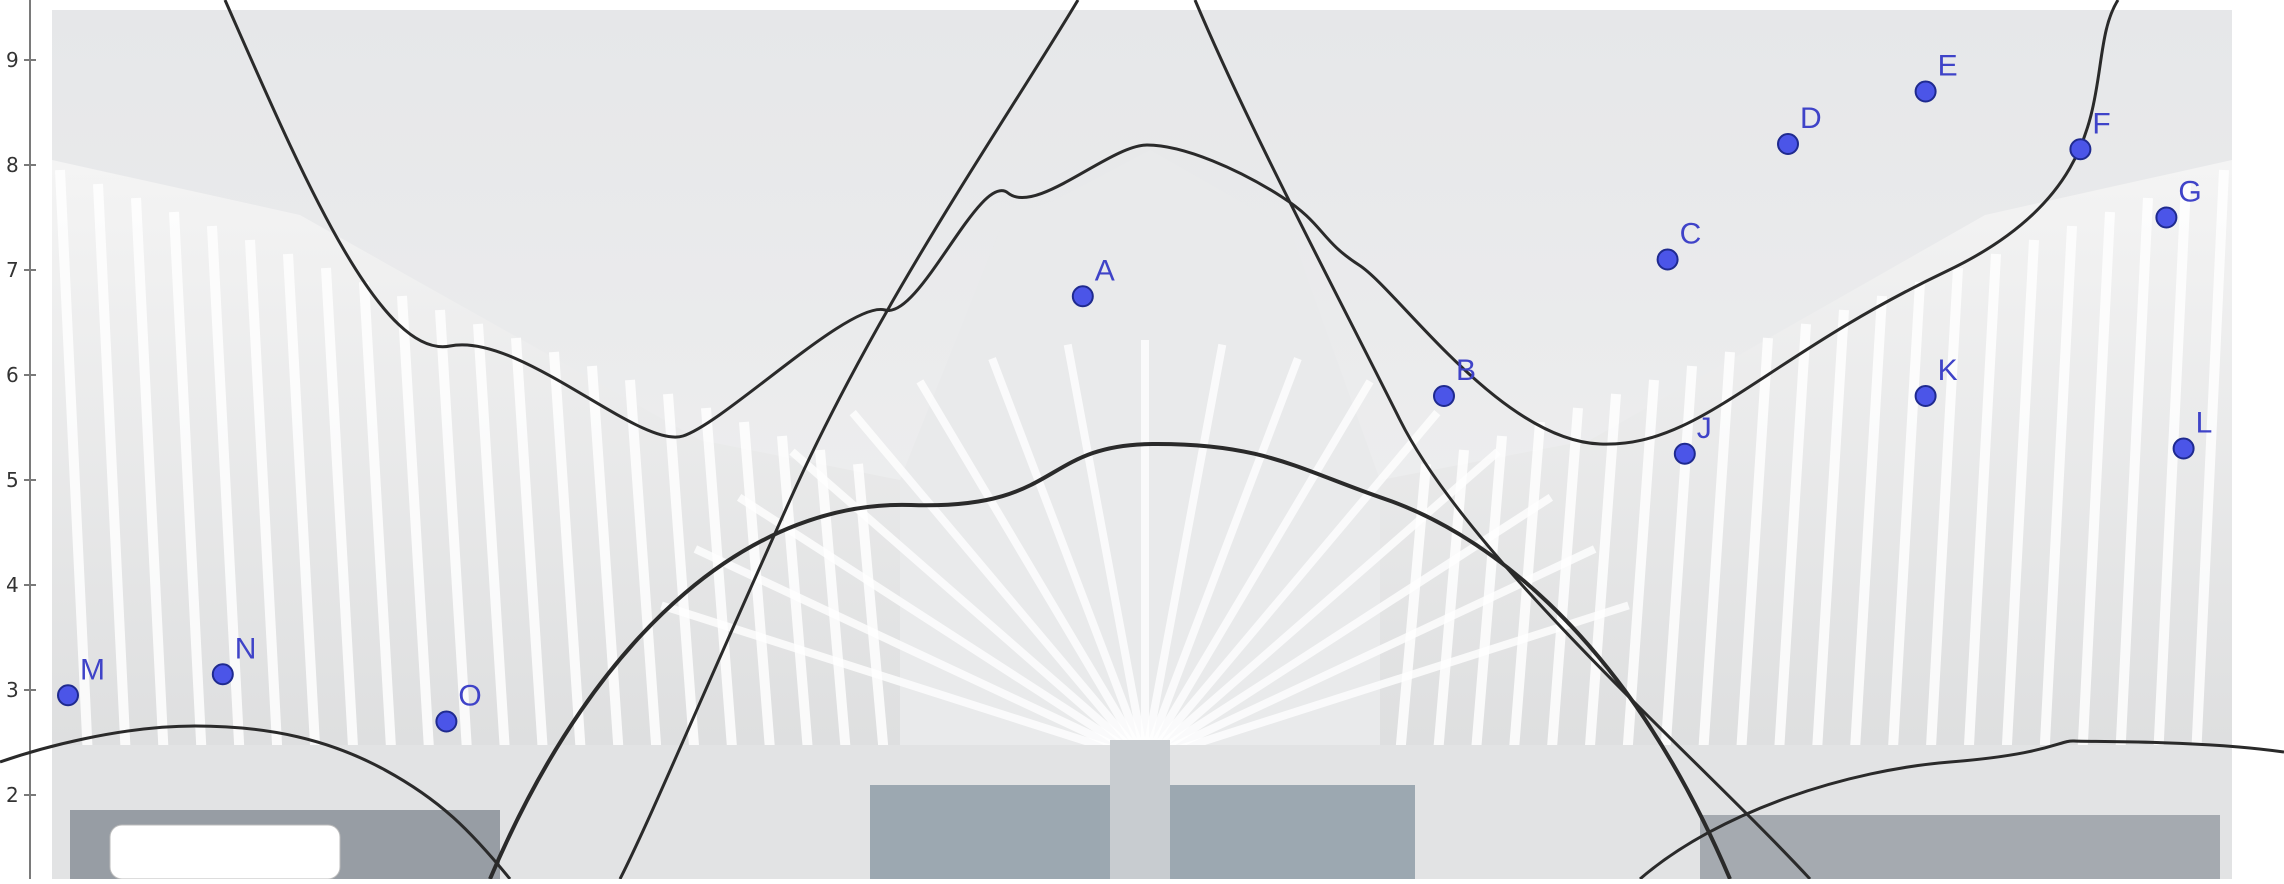  What do you see at coordinates (225, 852) in the screenshot?
I see `parked-van` at bounding box center [225, 852].